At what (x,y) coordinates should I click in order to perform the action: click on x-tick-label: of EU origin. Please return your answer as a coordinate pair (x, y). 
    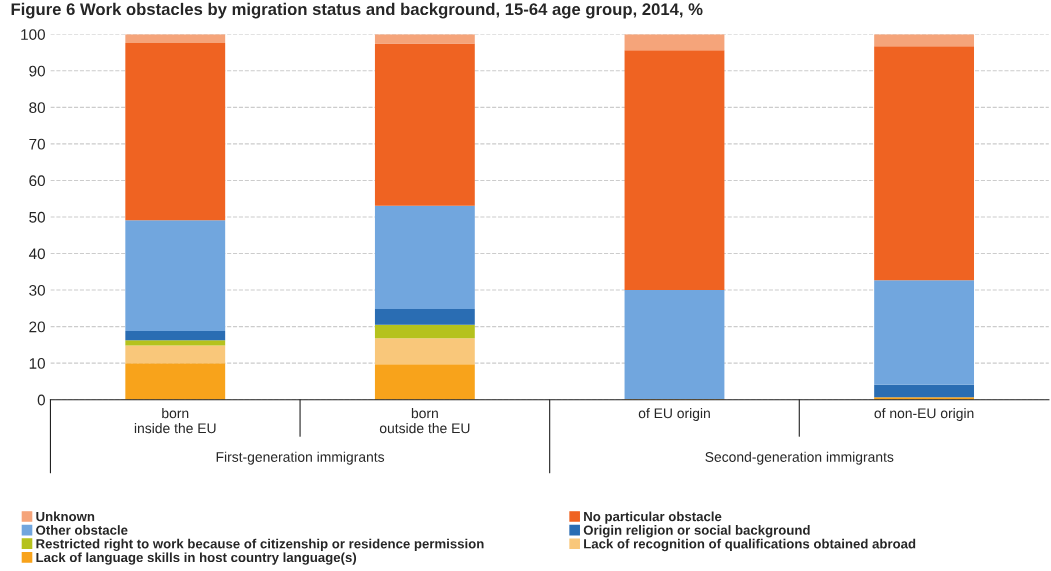
    Looking at the image, I should click on (674, 414).